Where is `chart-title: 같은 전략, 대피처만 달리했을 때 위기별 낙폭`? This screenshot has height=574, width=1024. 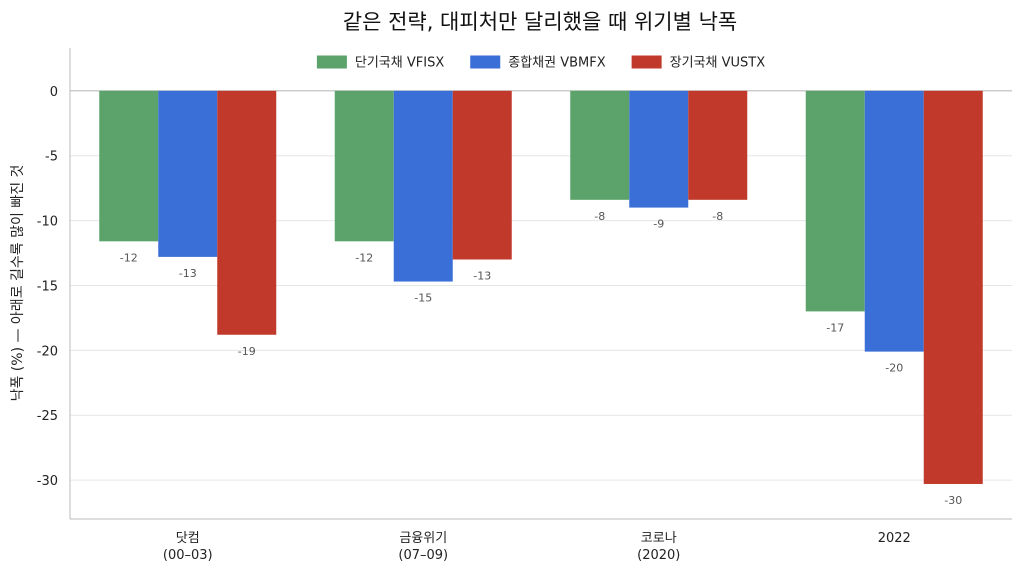 chart-title: 같은 전략, 대피처만 달리했을 때 위기별 낙폭 is located at coordinates (540, 22).